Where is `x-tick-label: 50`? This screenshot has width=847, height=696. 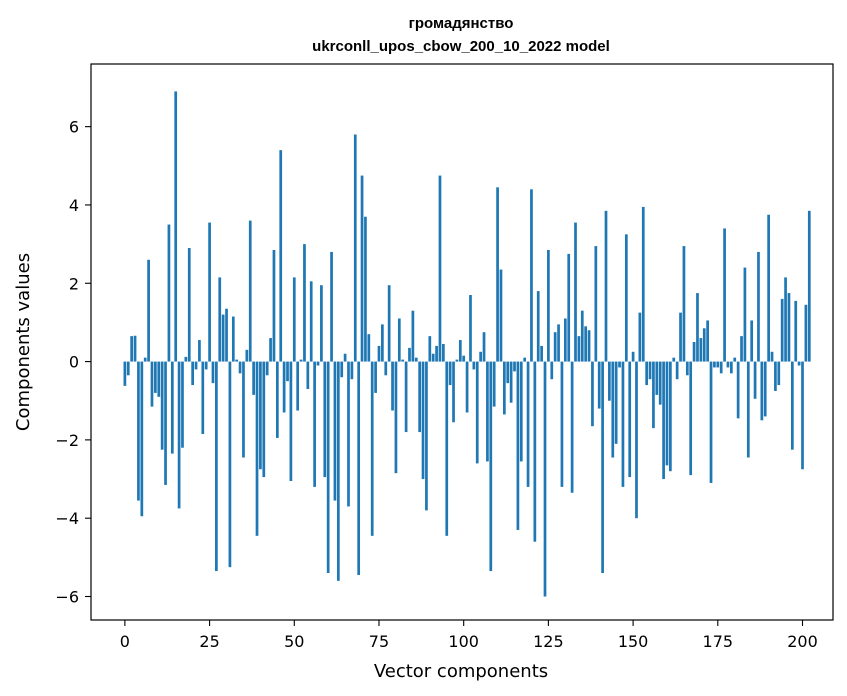
x-tick-label: 50 is located at coordinates (294, 641).